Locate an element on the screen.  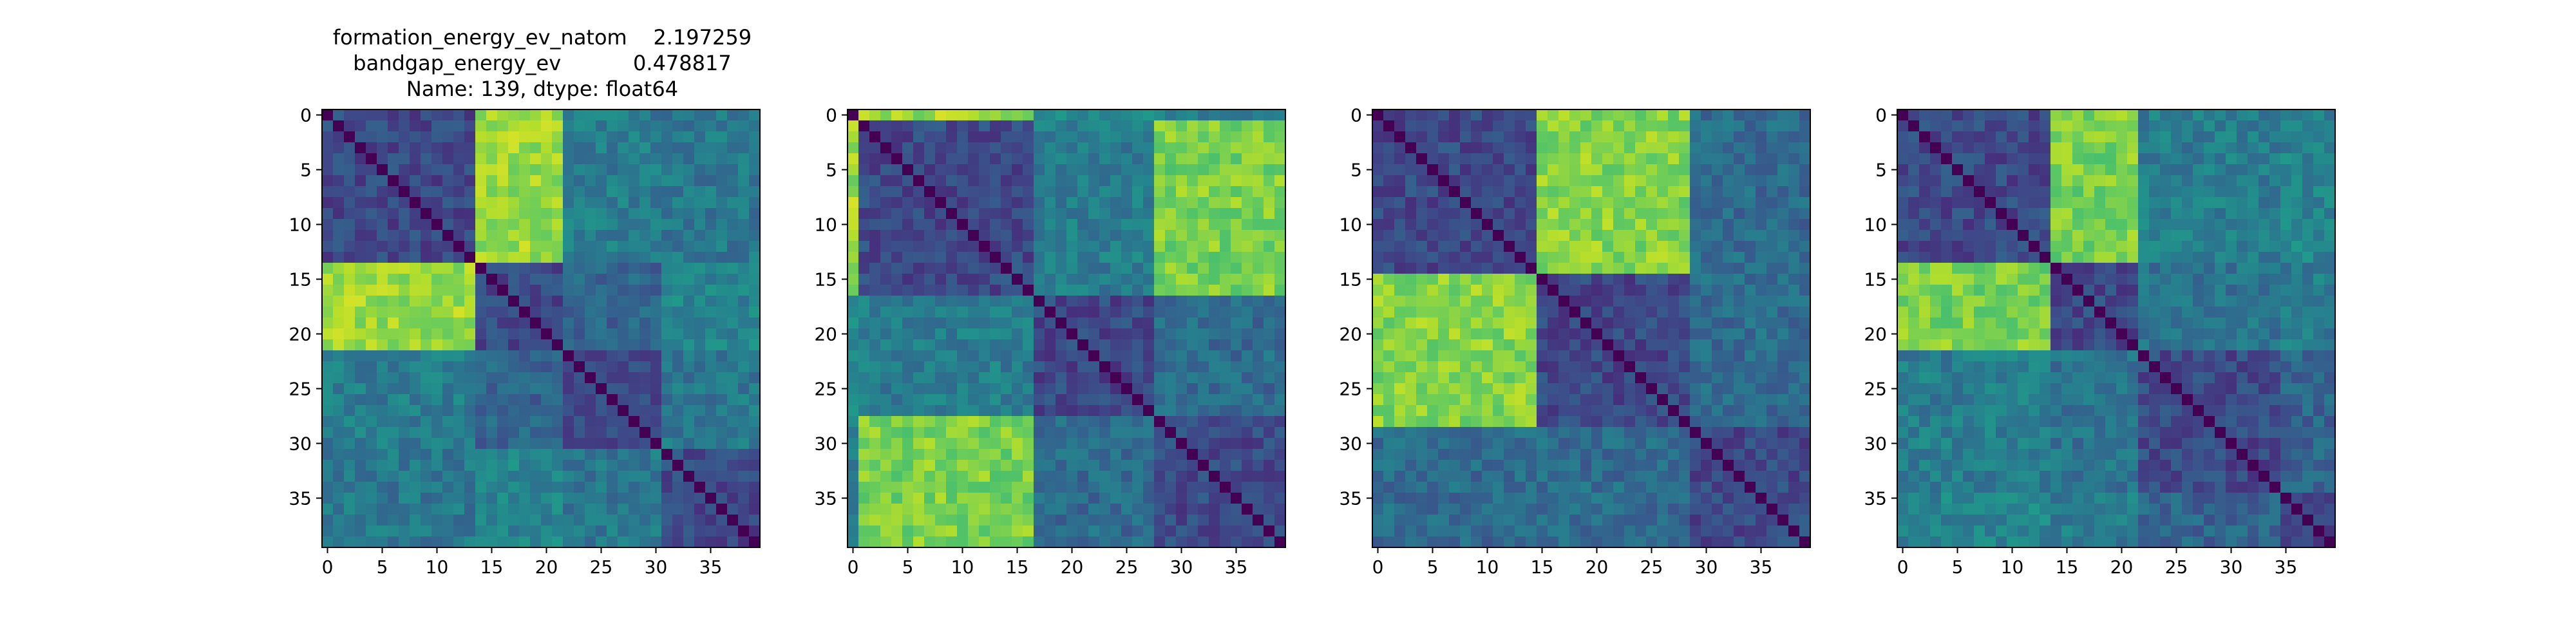
y-tick-label: 35 is located at coordinates (301, 498).